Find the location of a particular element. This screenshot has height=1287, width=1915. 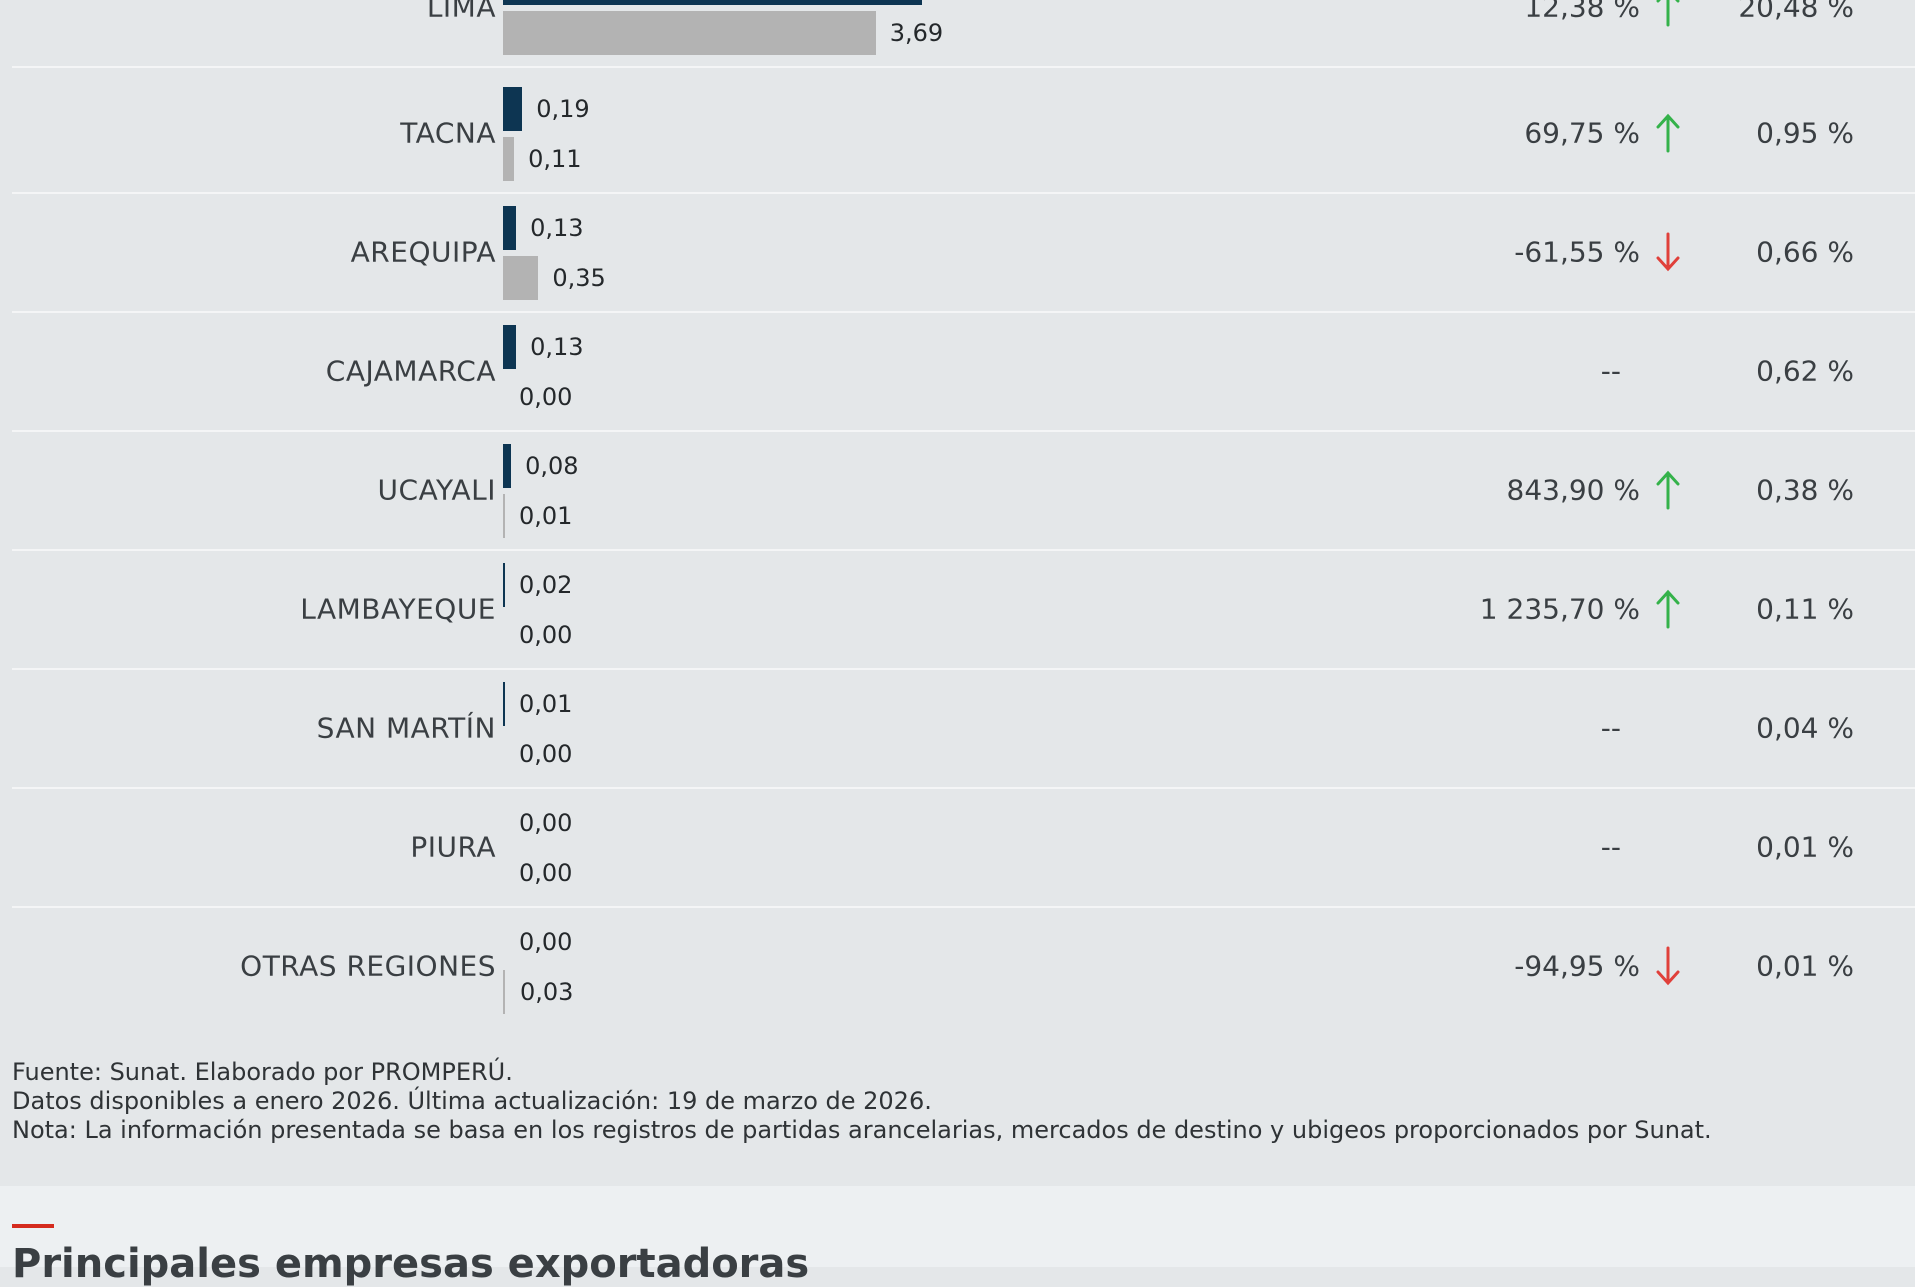

variation-value: -94,95 % is located at coordinates (1577, 966).